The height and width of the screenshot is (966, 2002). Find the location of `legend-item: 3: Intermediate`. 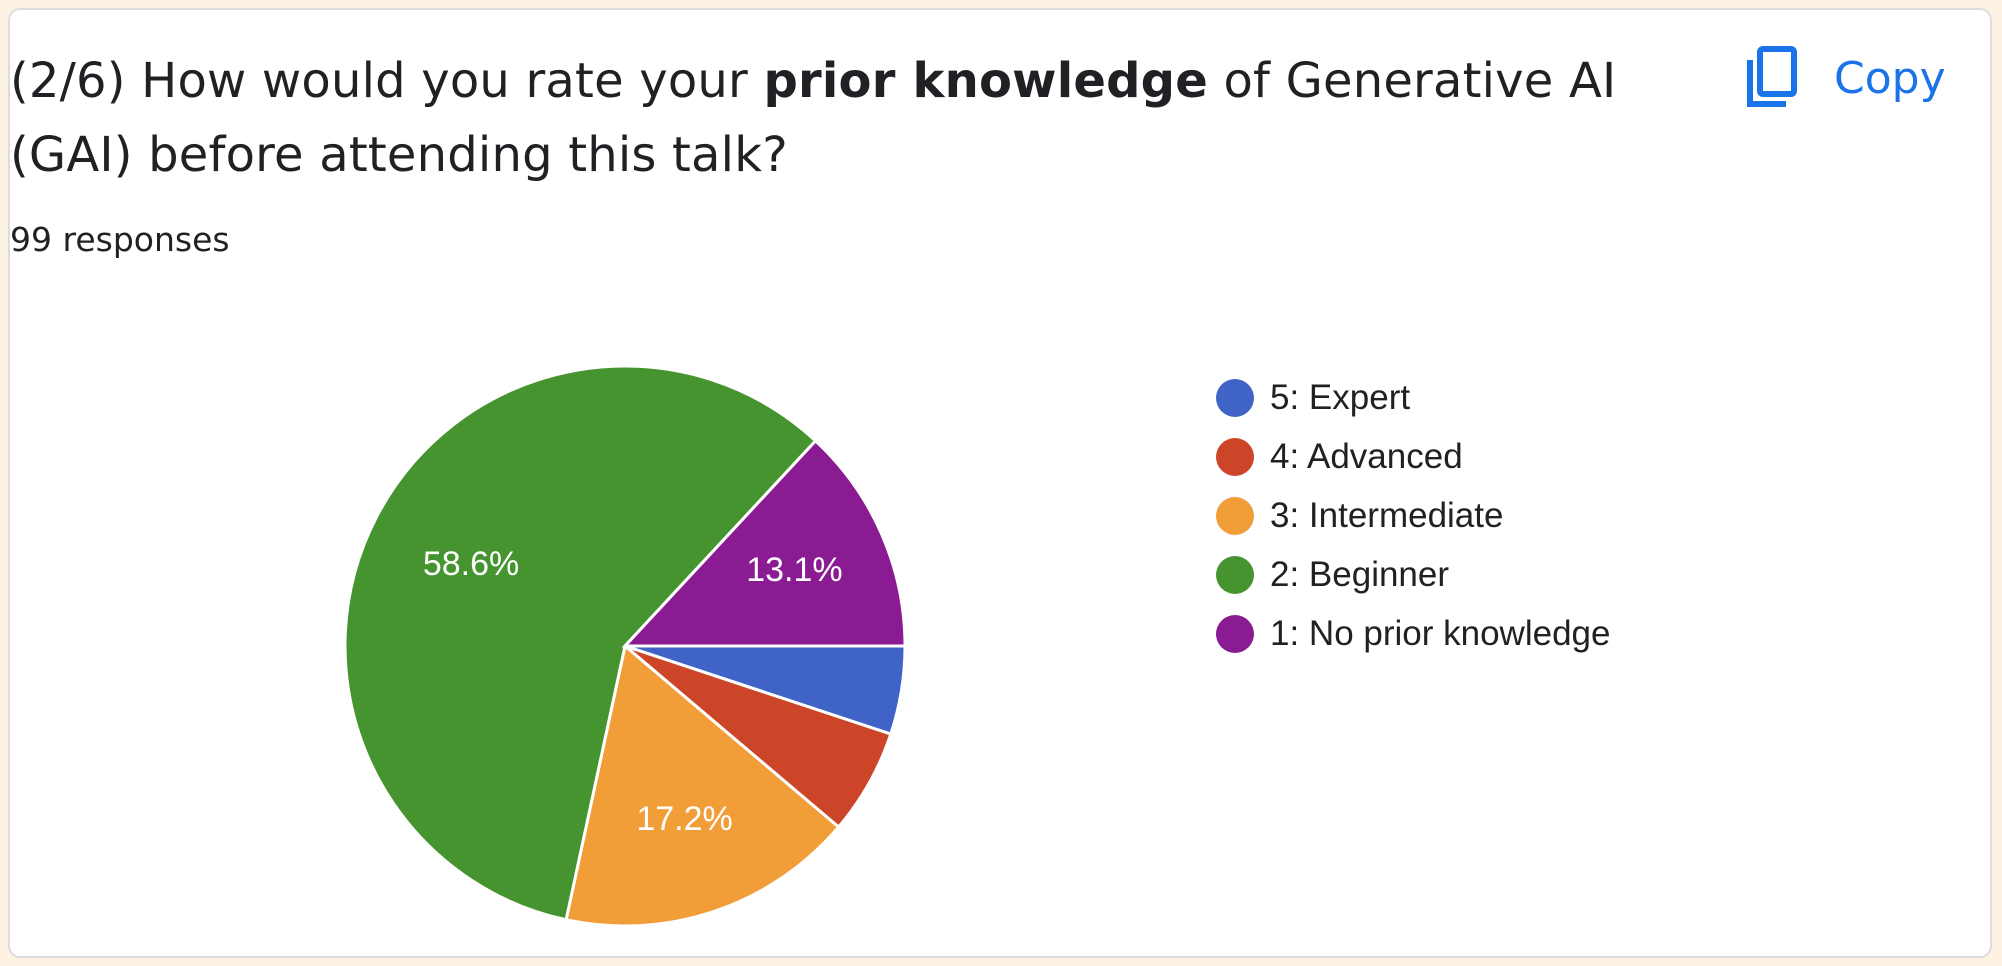

legend-item: 3: Intermediate is located at coordinates (1413, 515).